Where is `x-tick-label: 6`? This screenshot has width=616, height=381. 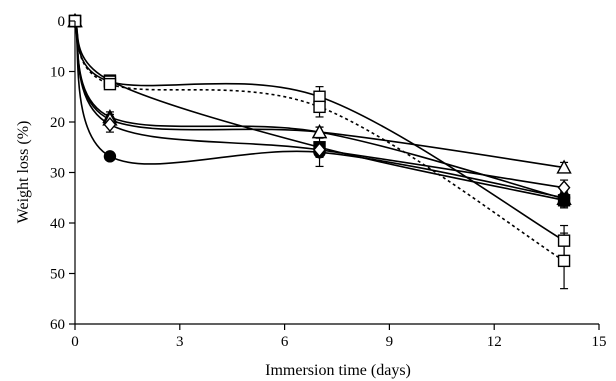
x-tick-label: 6 is located at coordinates (285, 342).